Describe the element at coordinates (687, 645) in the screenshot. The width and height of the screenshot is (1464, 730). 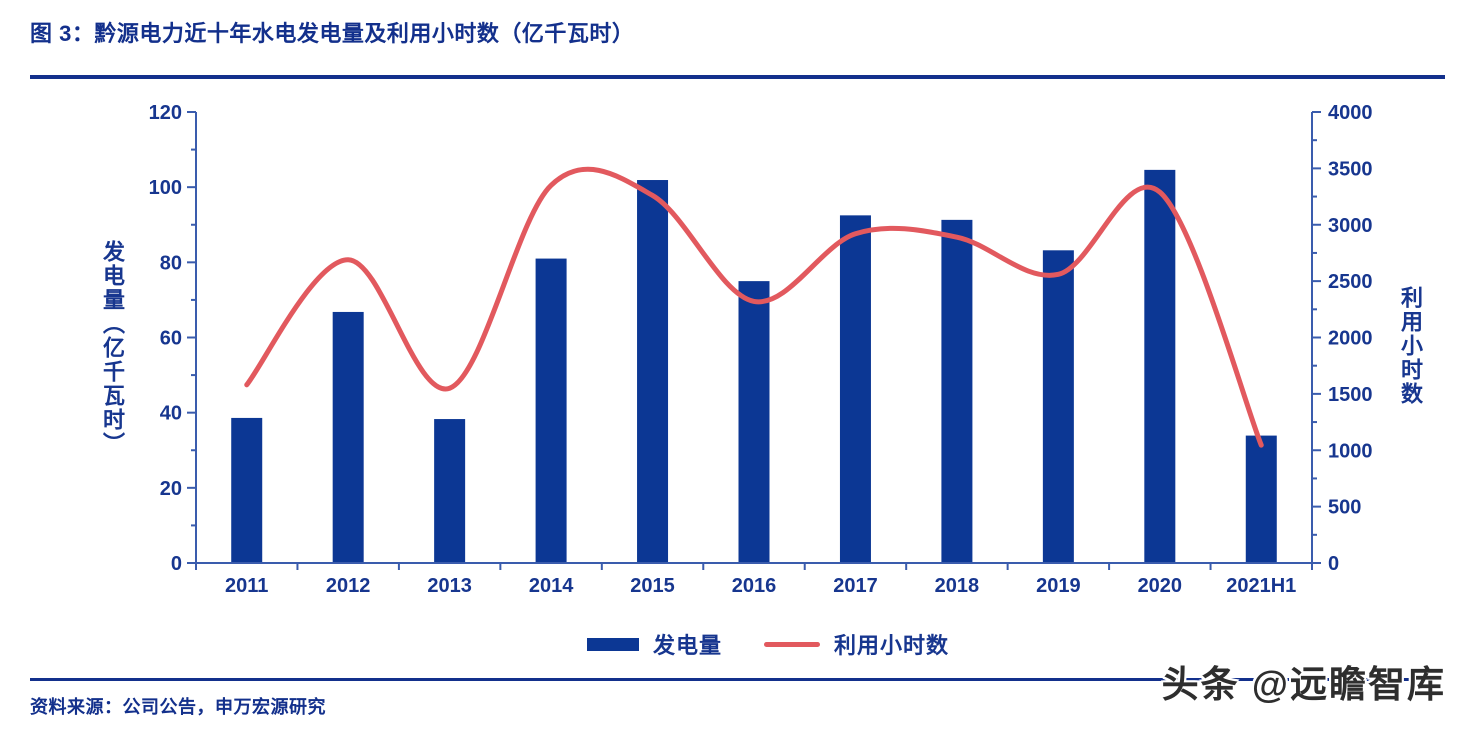
I see `bar-series-label: 发电量` at that location.